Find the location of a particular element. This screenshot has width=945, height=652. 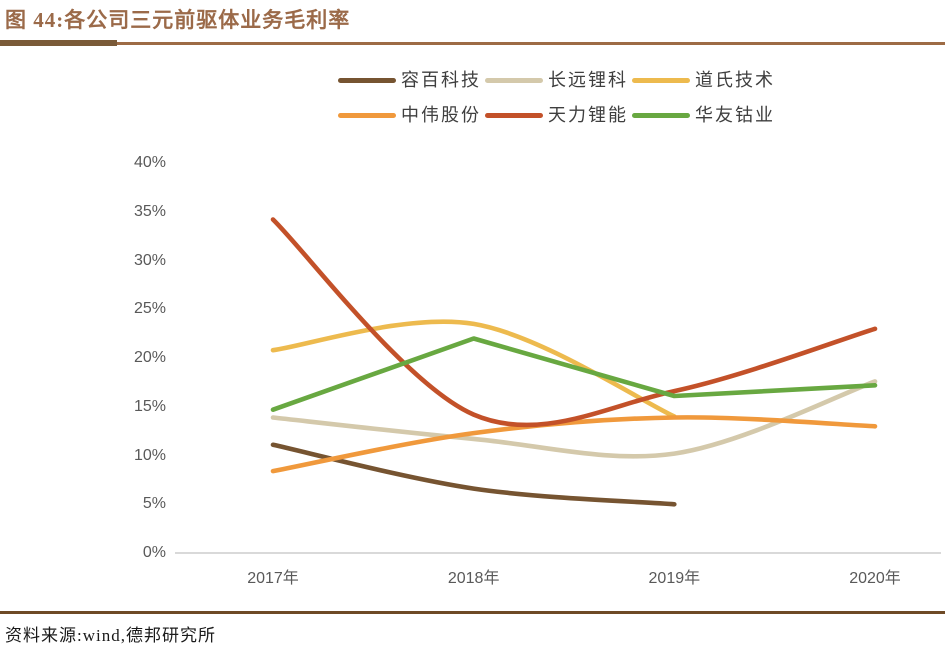

chart-legend-row-2: 中伟股份 天力锂能 华友钴业 is located at coordinates (558, 115).